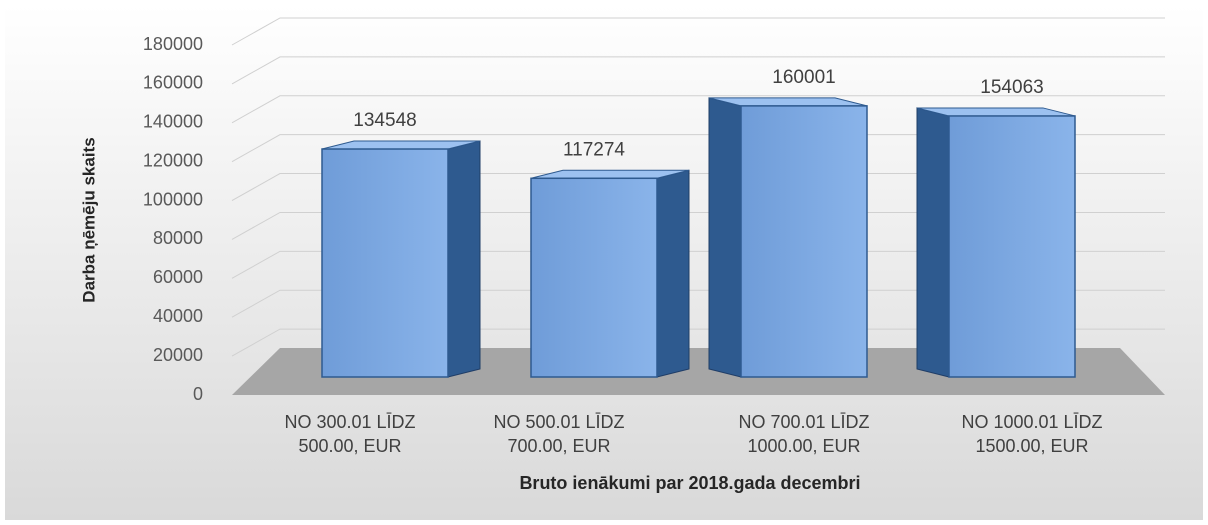  I want to click on data-label: 134548, so click(384, 120).